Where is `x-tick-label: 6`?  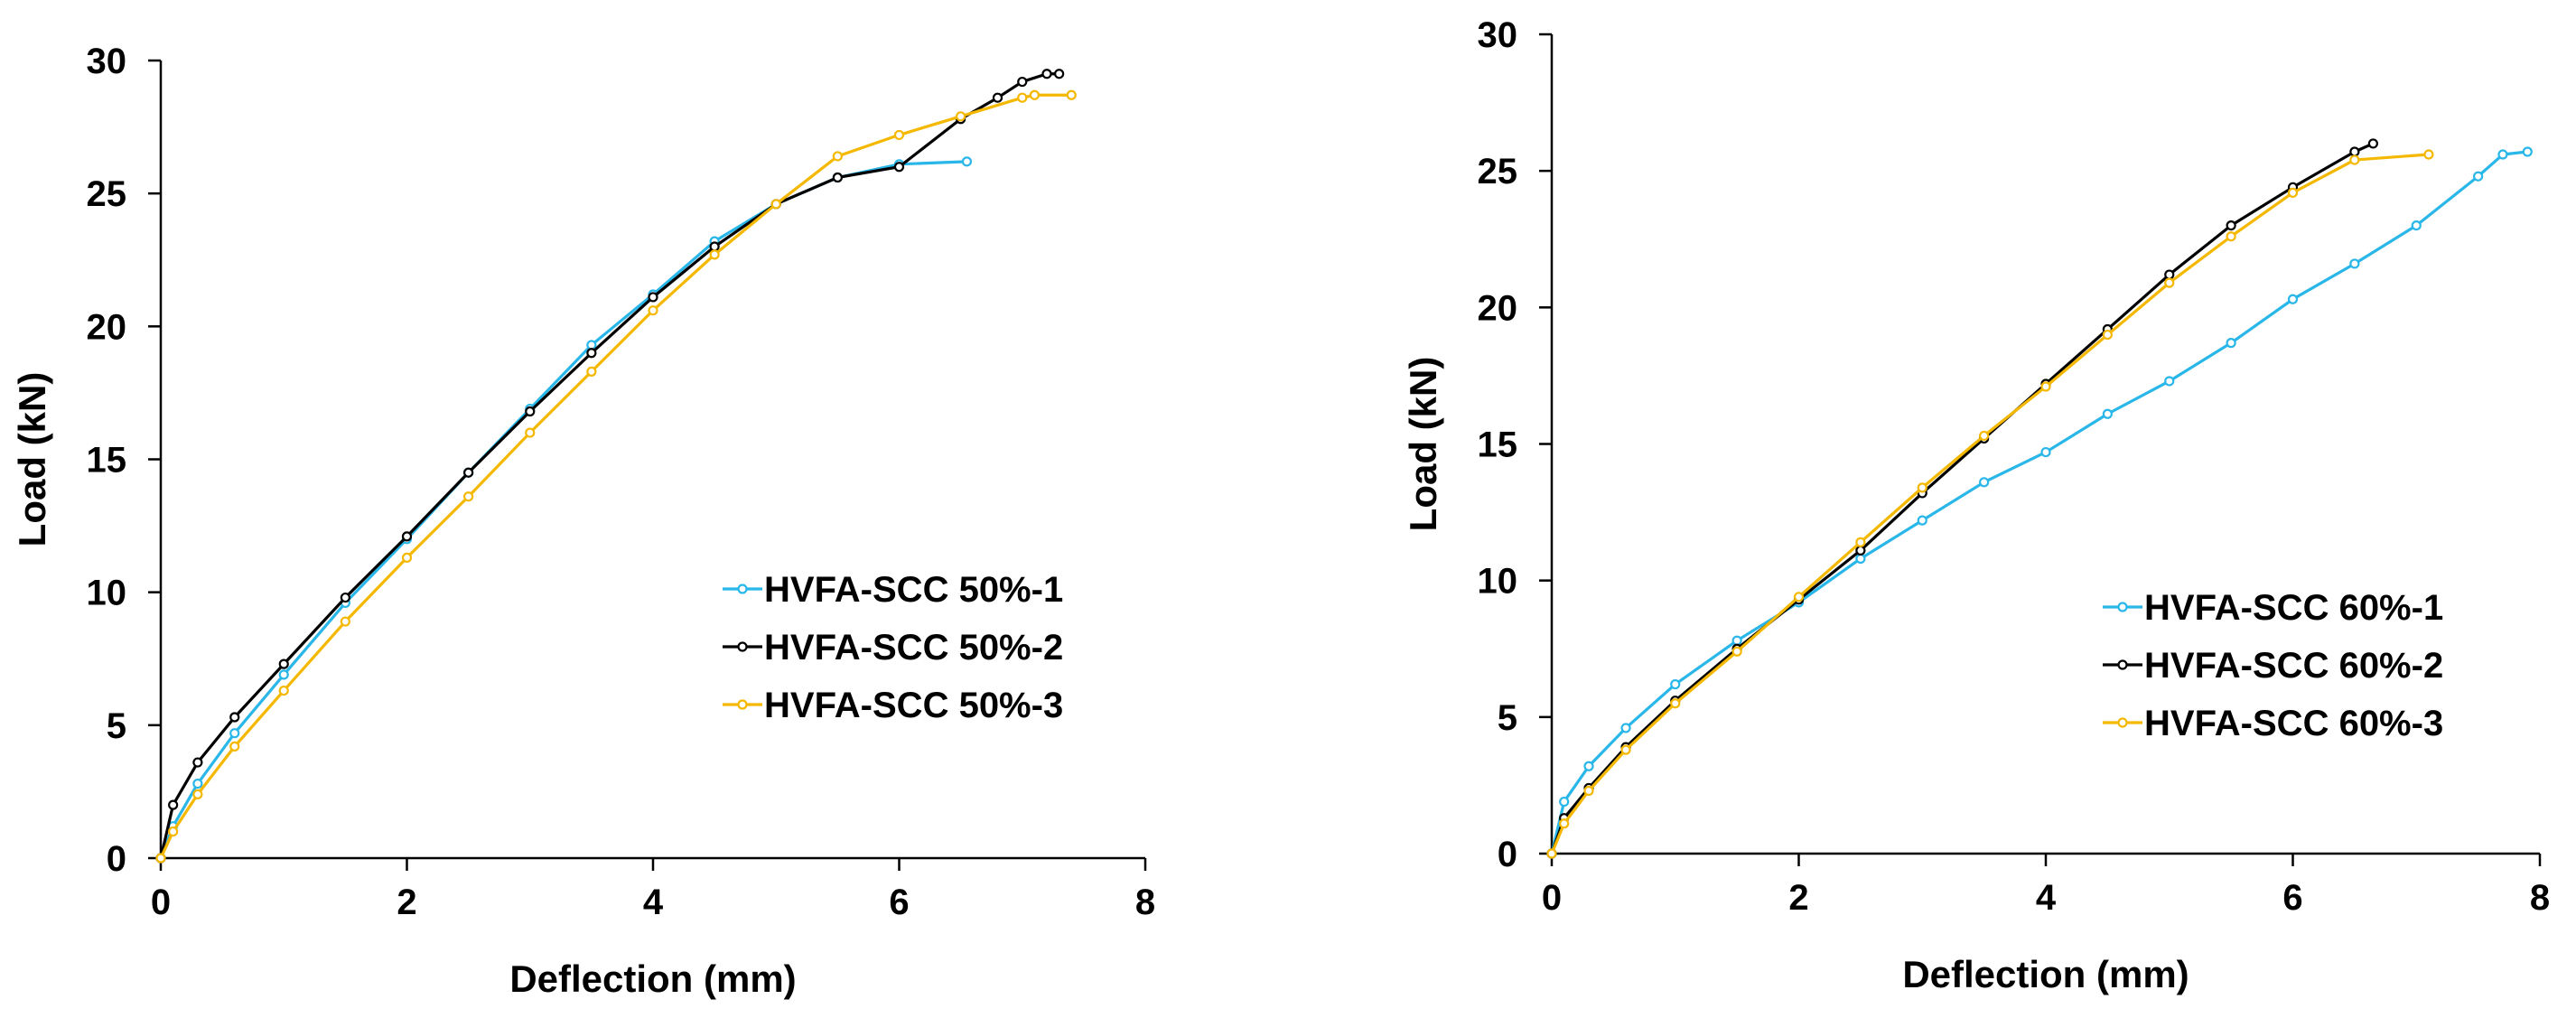
x-tick-label: 6 is located at coordinates (899, 902).